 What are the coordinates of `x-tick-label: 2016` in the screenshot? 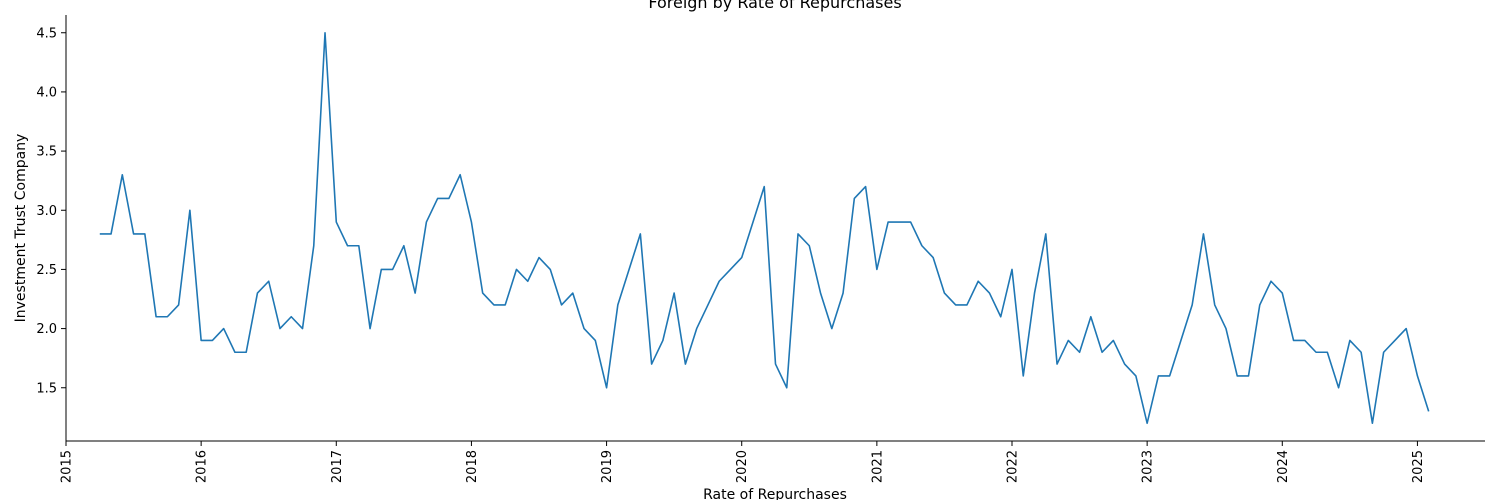 It's located at (202, 466).